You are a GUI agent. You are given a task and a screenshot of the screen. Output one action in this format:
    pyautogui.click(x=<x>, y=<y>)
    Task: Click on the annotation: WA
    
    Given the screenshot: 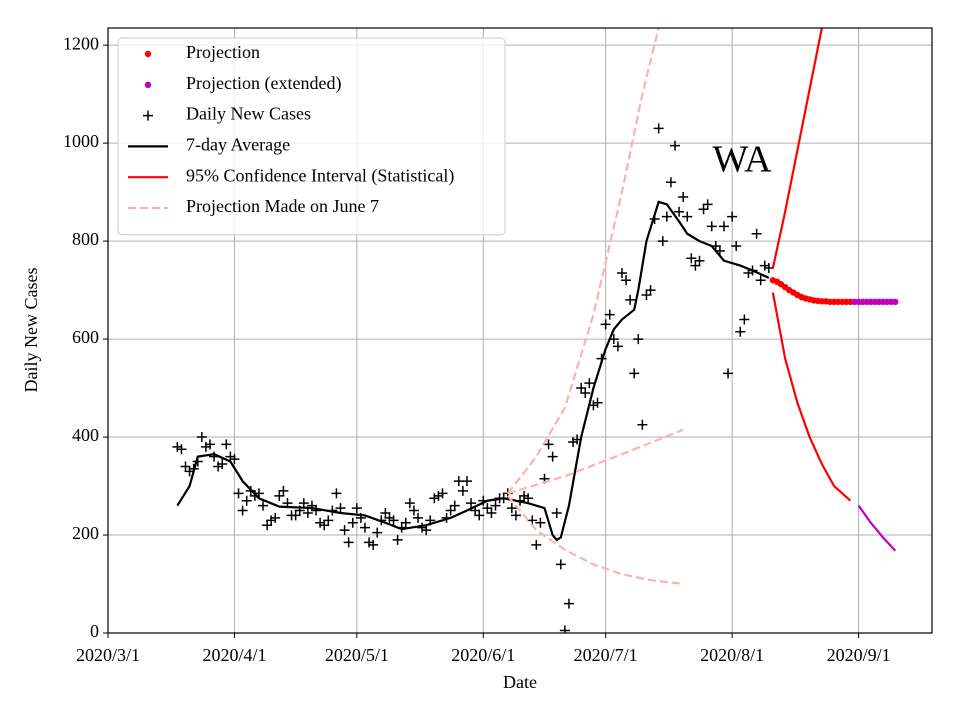 What is the action you would take?
    pyautogui.click(x=742, y=160)
    